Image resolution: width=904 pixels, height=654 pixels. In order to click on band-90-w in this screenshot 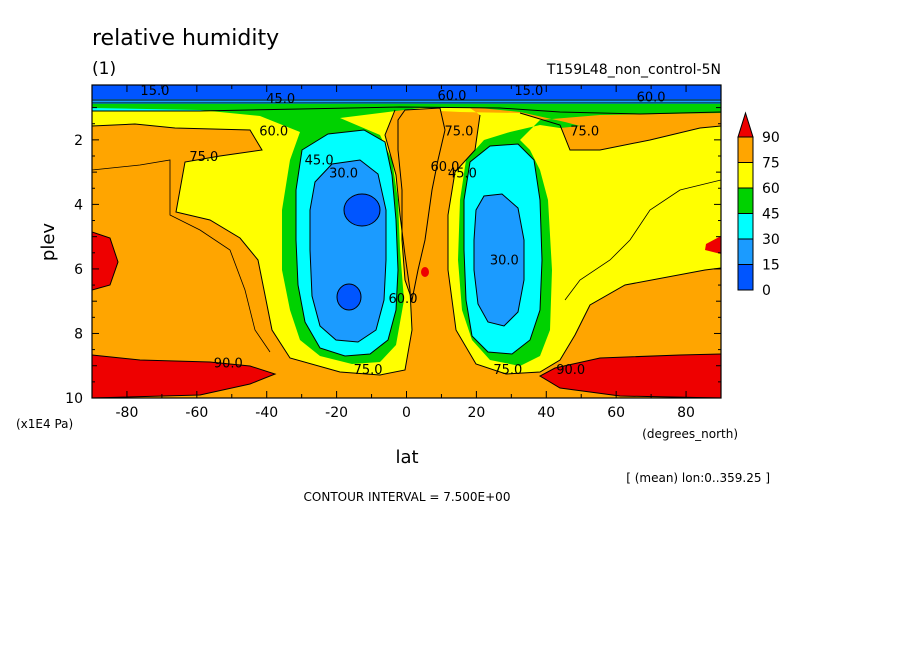, I will do `click(105, 261)`.